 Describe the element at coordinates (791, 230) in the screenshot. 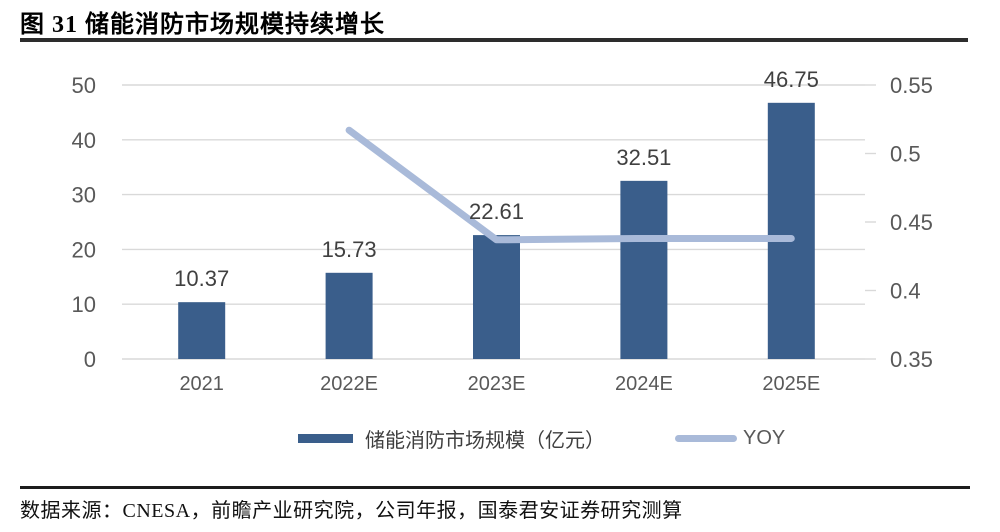

I see `bar-2025E` at that location.